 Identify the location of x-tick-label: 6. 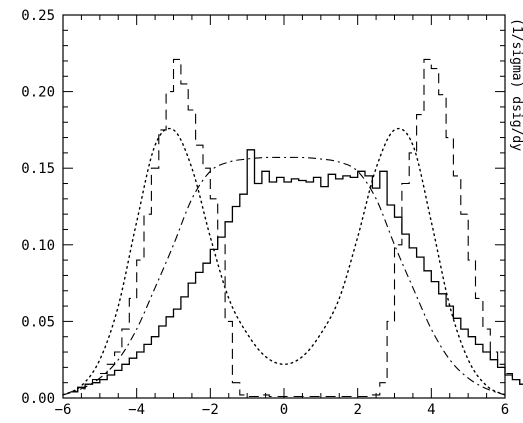
(505, 410).